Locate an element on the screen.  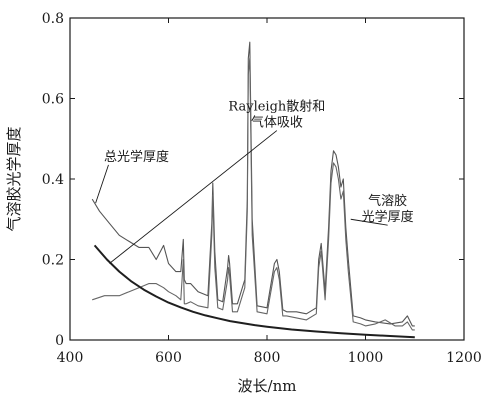
annotation-rayleigh-label: 气体吸收 is located at coordinates (277, 123).